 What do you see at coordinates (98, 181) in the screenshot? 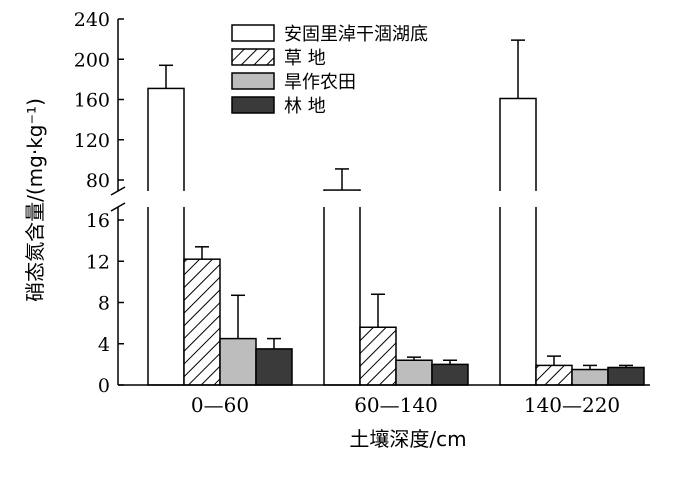
I see `y-tick-label-upper-0: 80` at bounding box center [98, 181].